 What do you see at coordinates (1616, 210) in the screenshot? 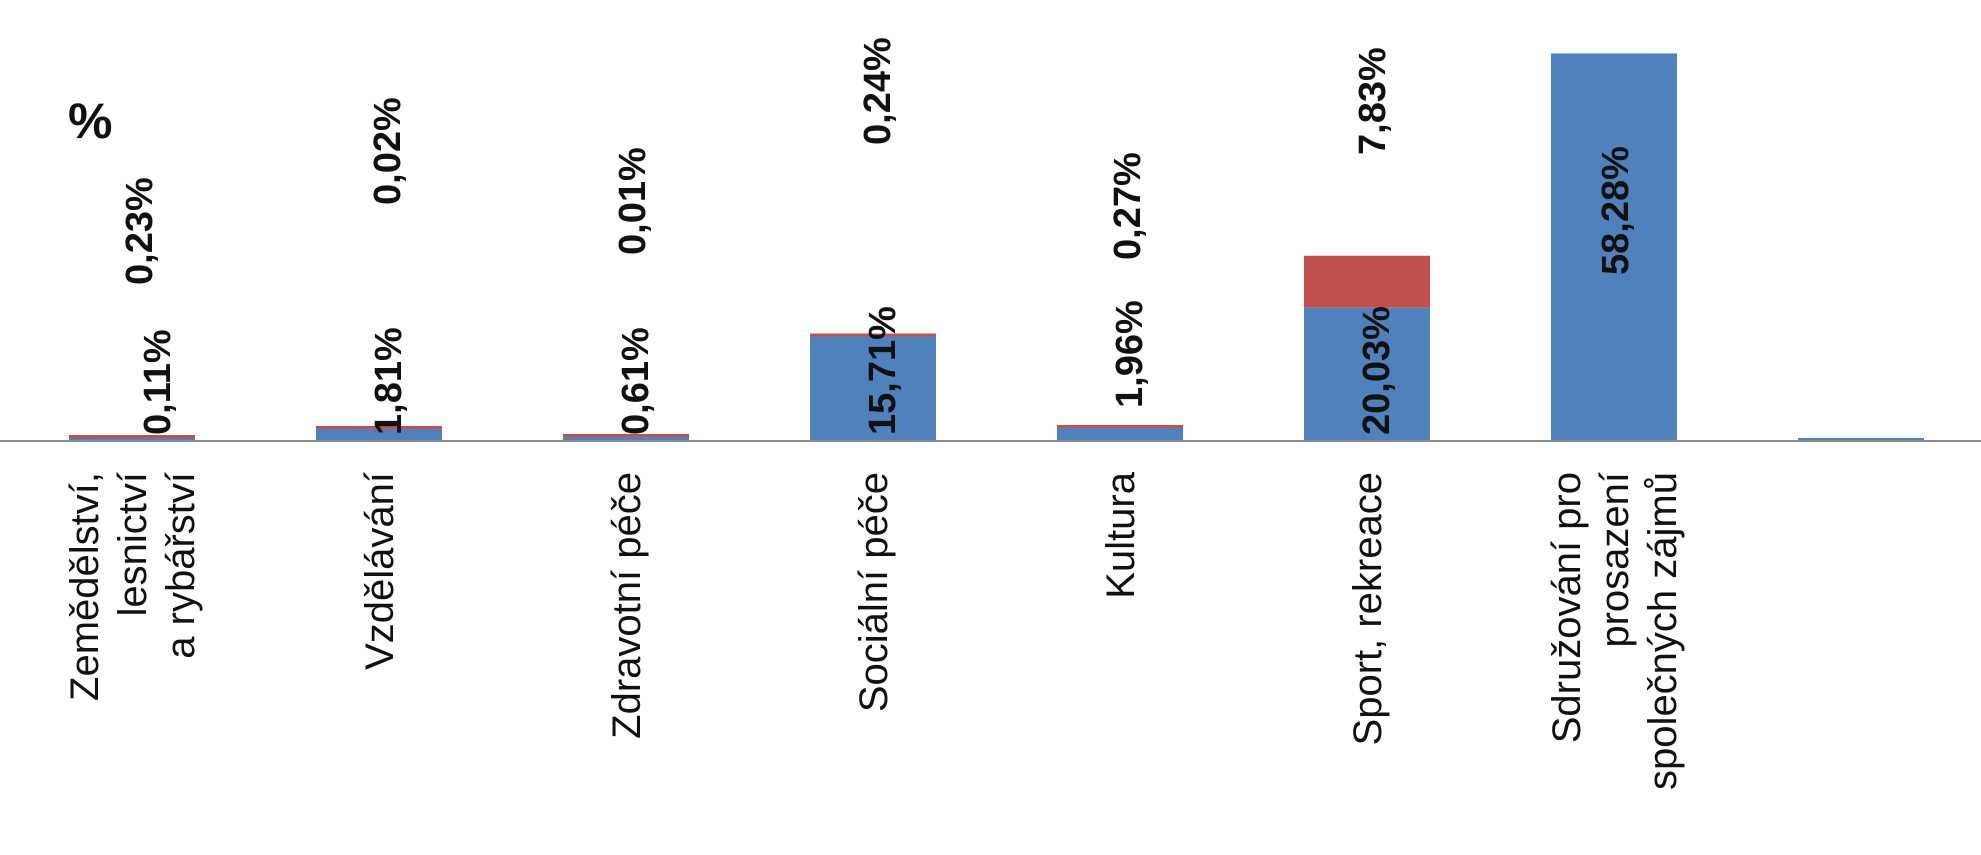
I see `data-label-primary-6: 58,28%` at bounding box center [1616, 210].